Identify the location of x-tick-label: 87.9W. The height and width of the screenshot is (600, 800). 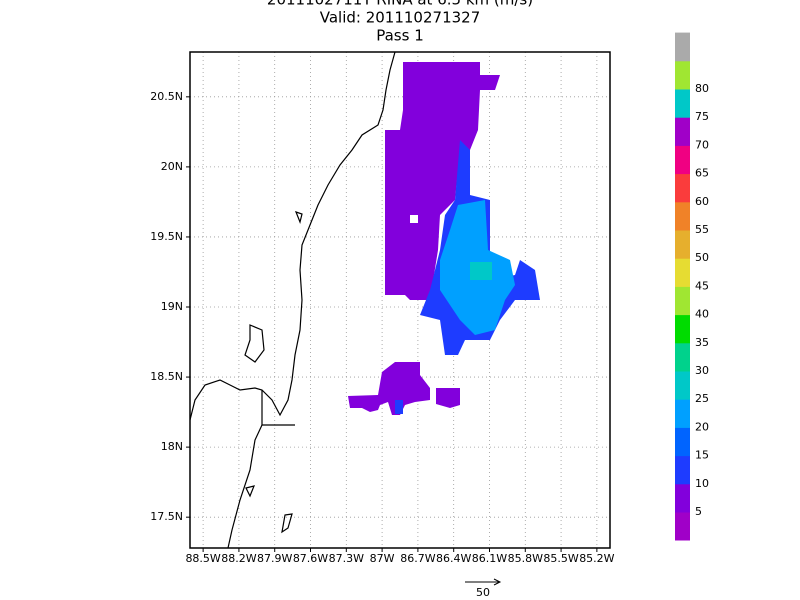
(274, 558).